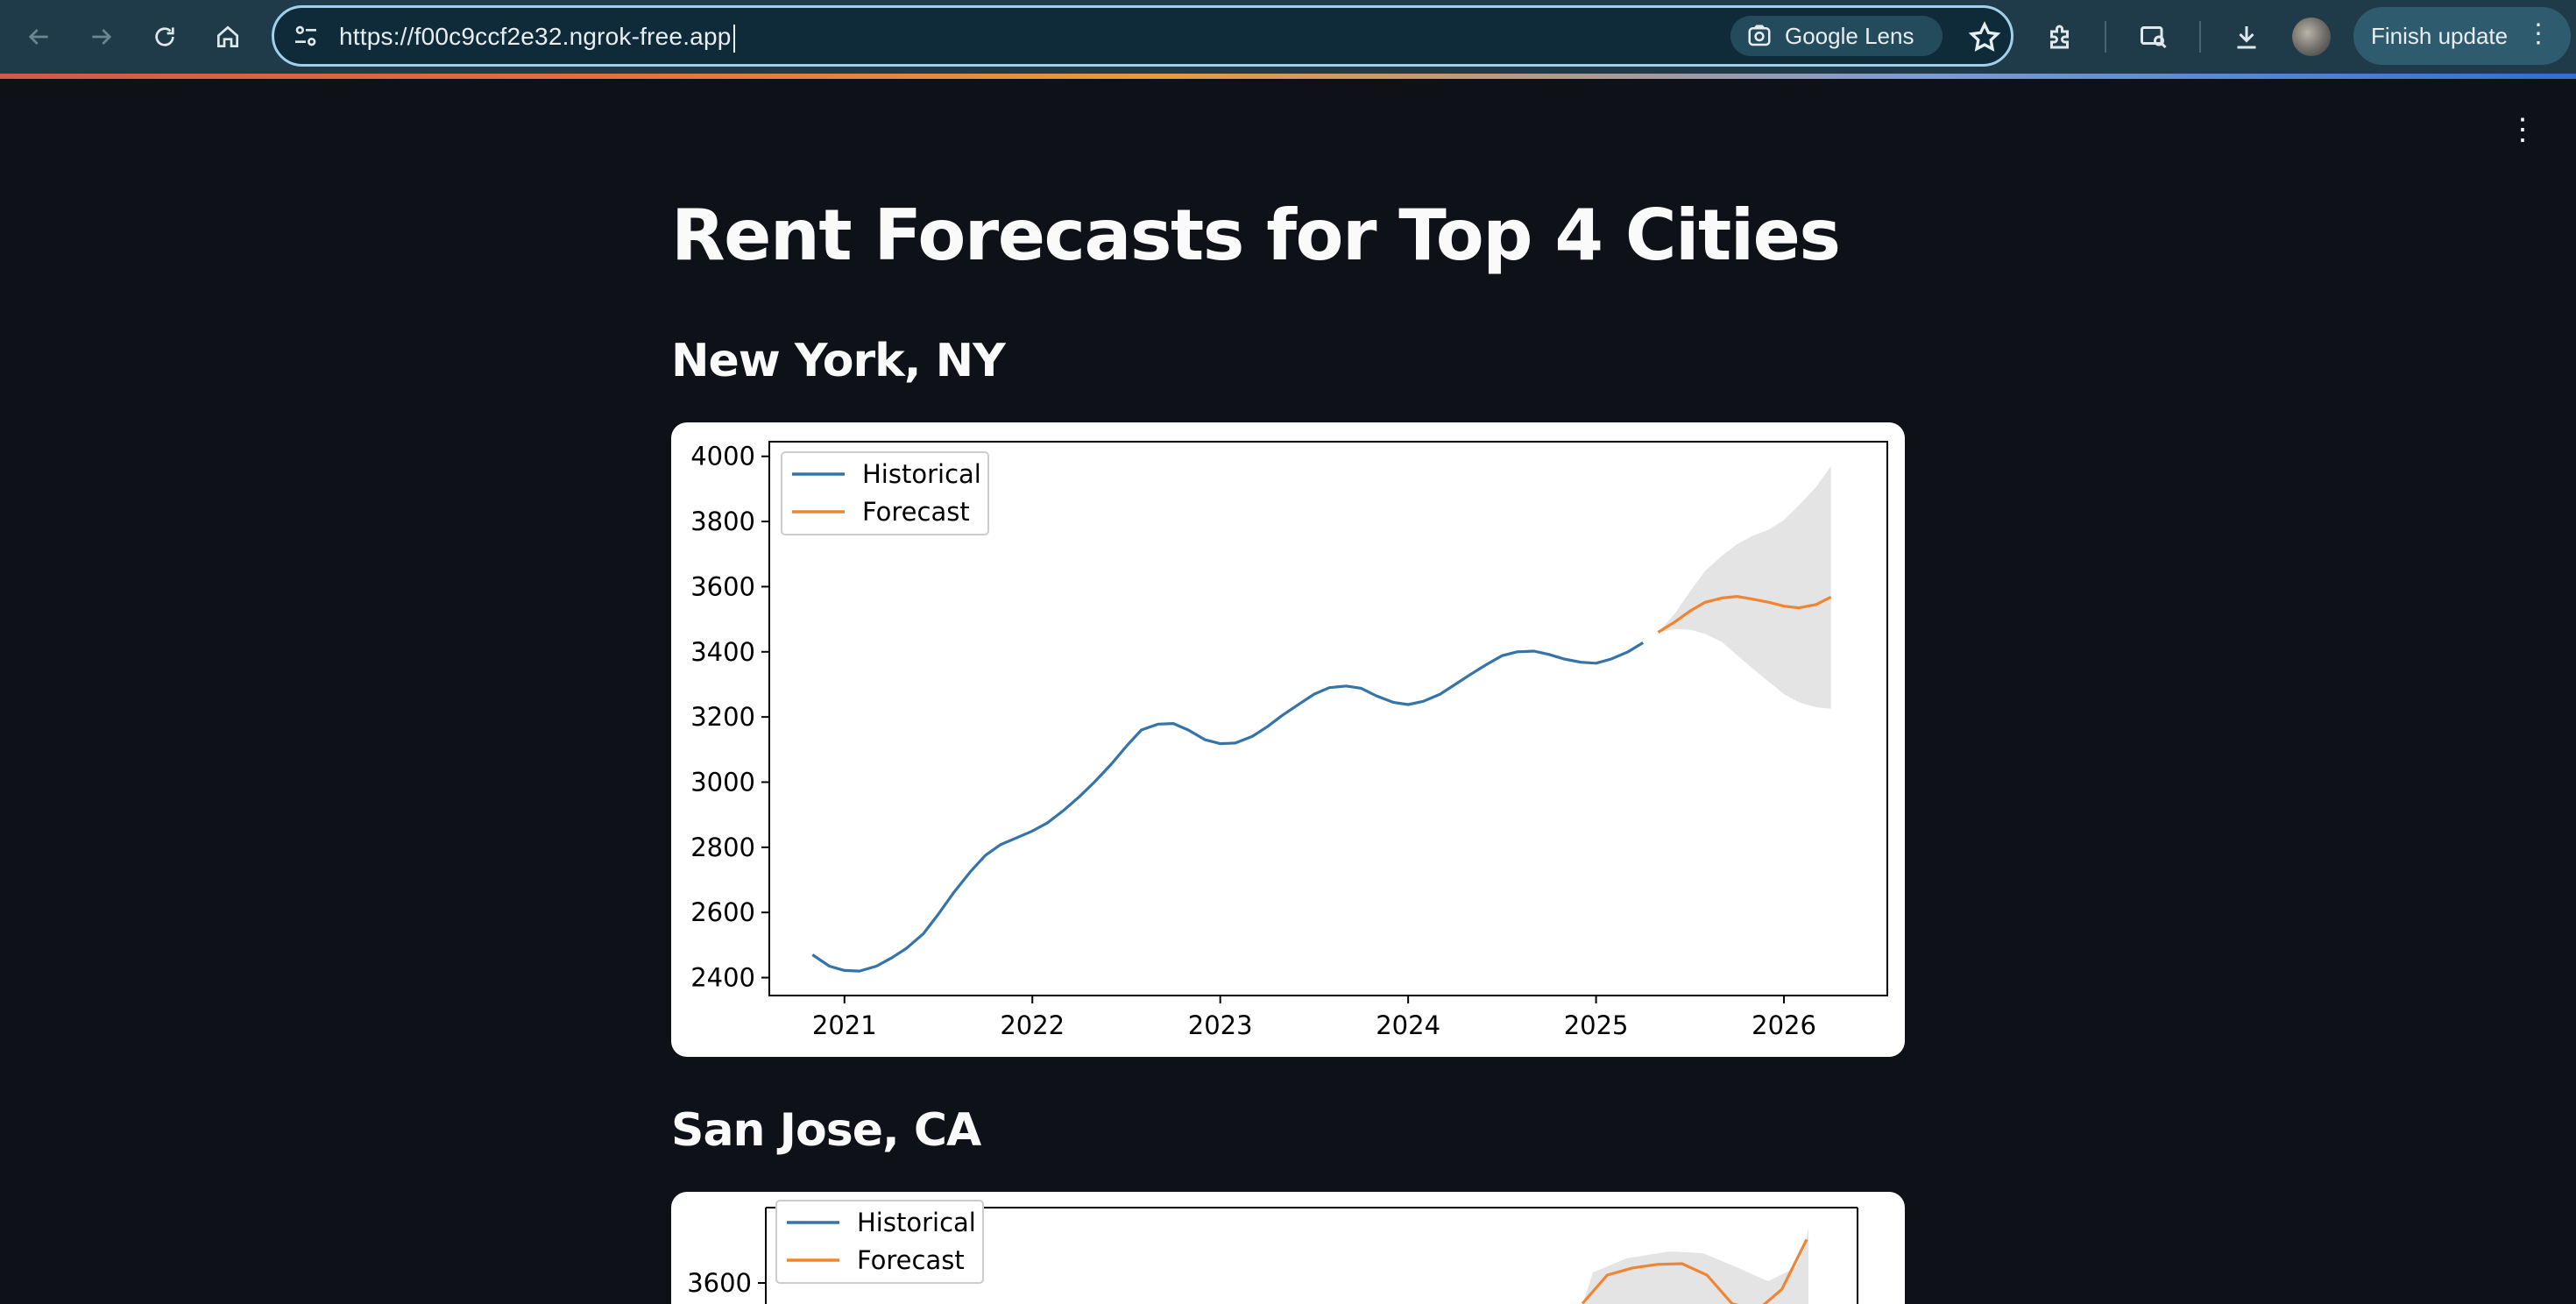  Describe the element at coordinates (1849, 35) in the screenshot. I see `google-lens-label: Google Lens` at that location.